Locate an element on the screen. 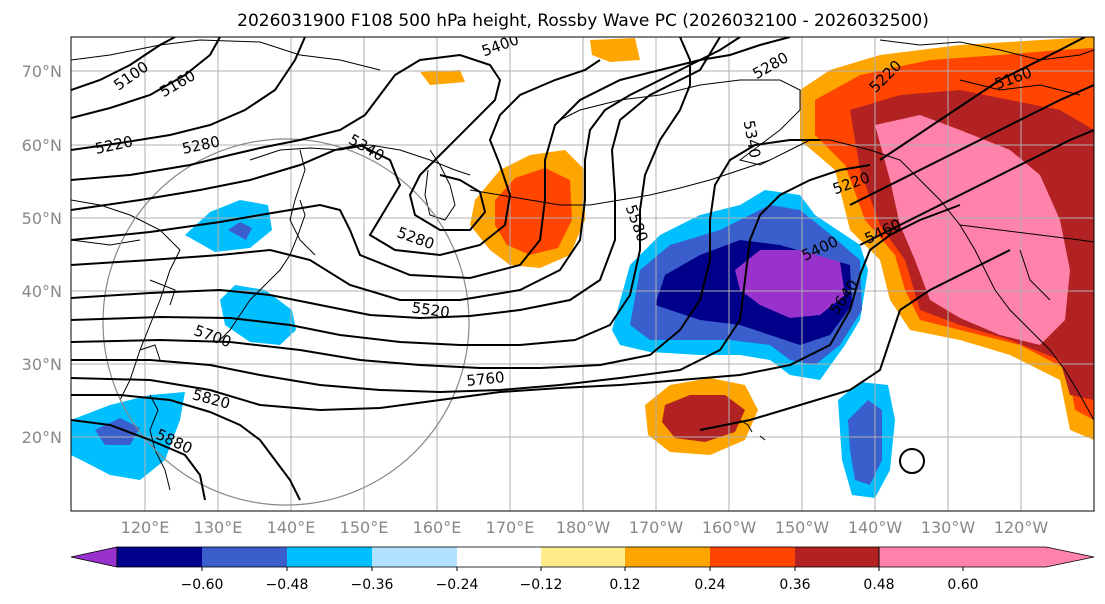 The image size is (1105, 604). lon-label-150e: 150°E is located at coordinates (364, 527).